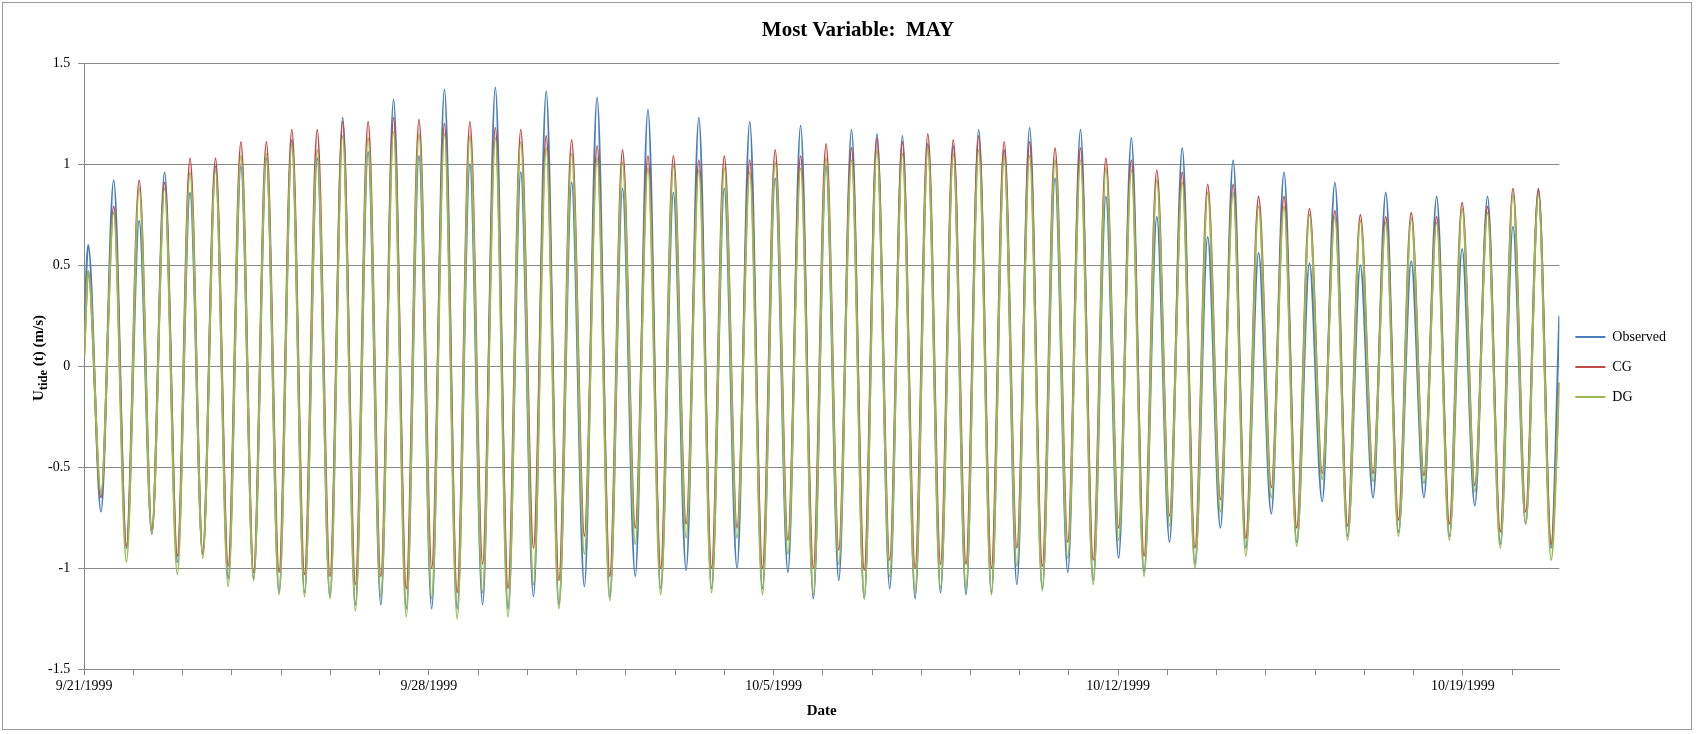  I want to click on legend-label: CG, so click(1622, 366).